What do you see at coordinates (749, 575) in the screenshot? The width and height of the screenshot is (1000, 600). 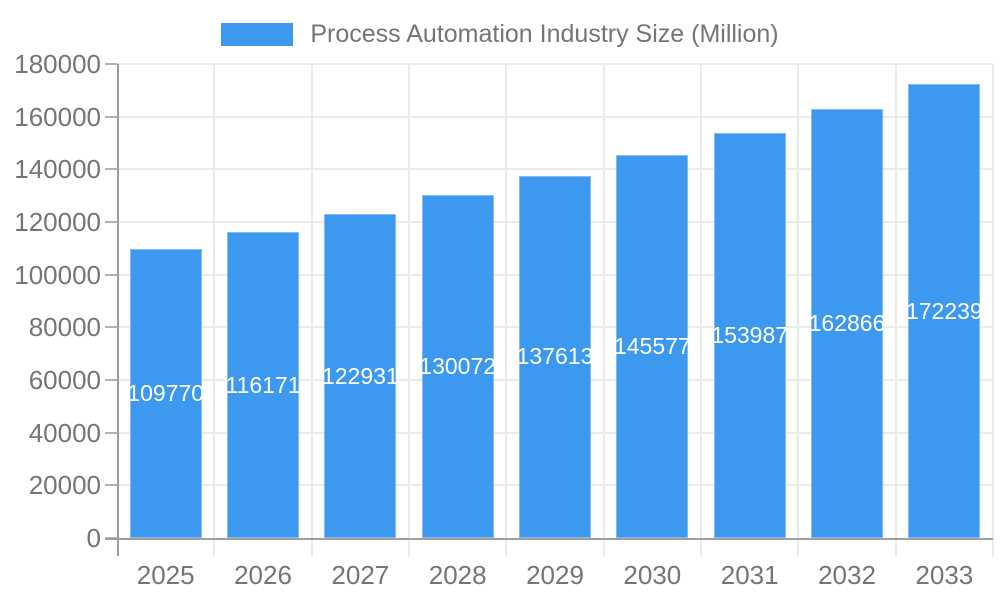 I see `x-tick-label: 2031` at bounding box center [749, 575].